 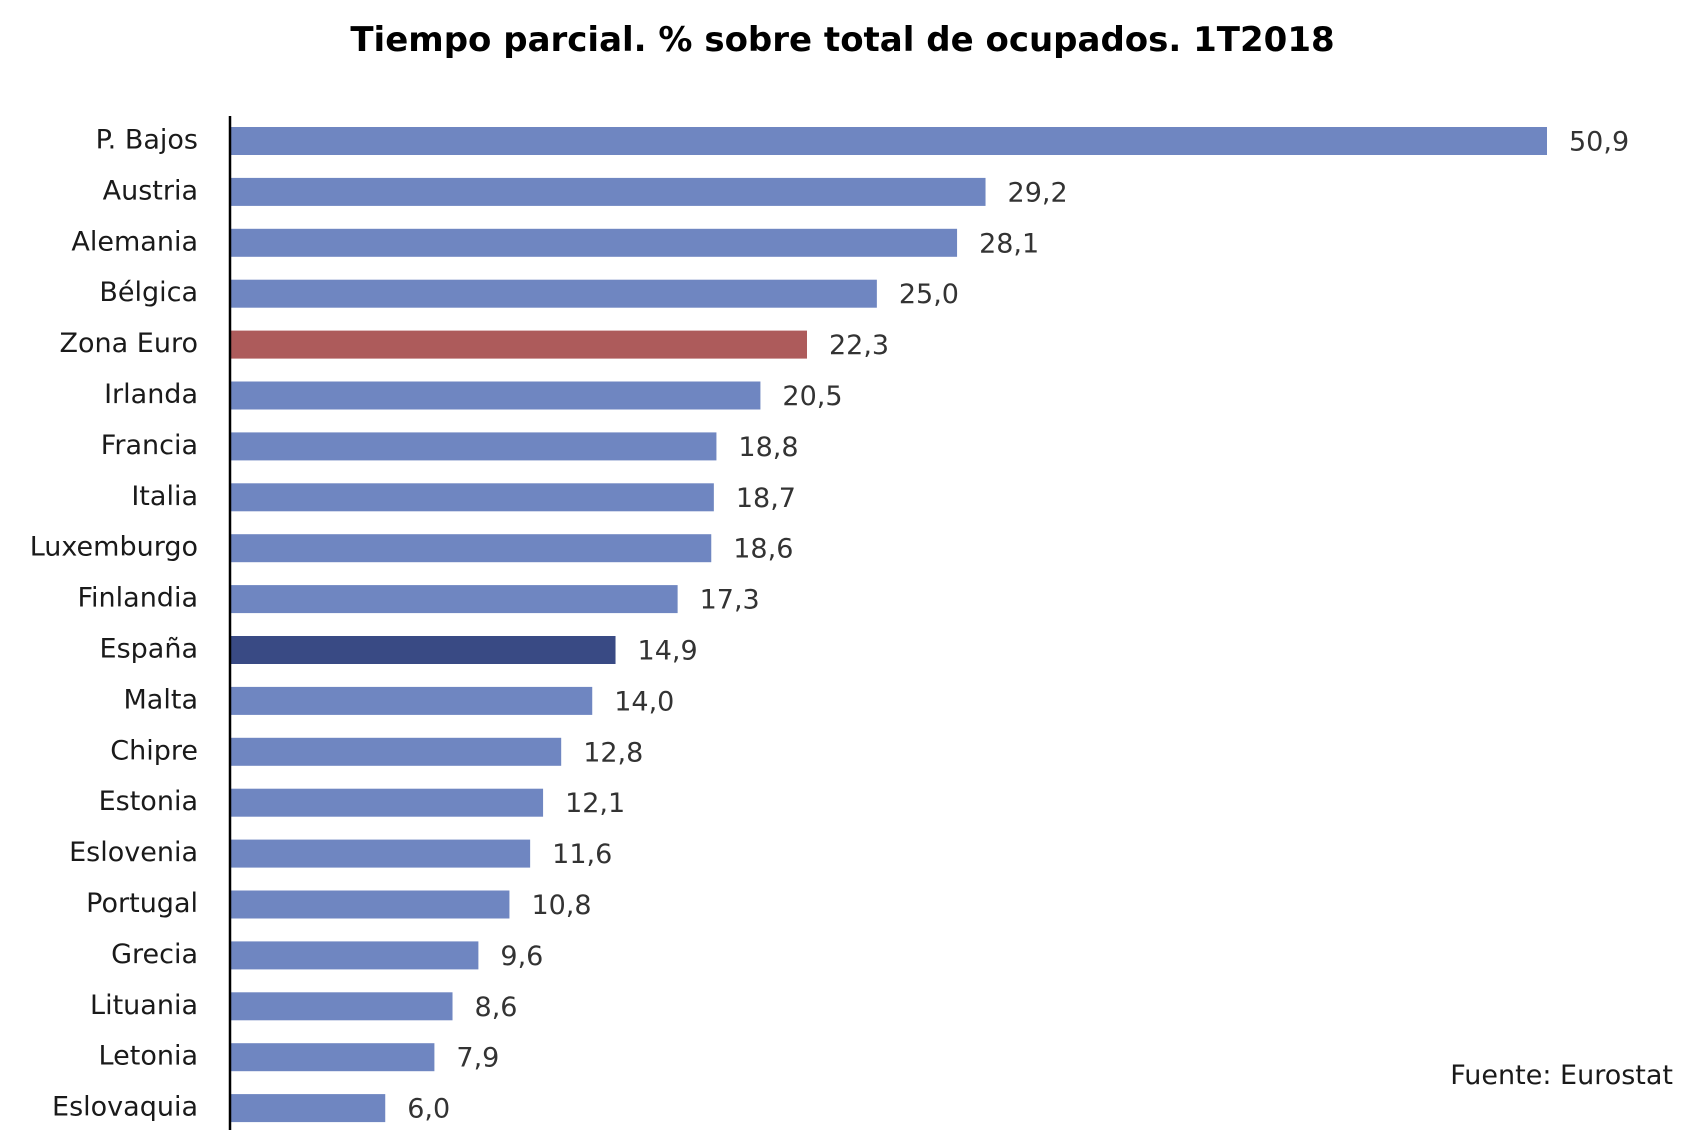 I want to click on value-label: 18,8, so click(x=768, y=447).